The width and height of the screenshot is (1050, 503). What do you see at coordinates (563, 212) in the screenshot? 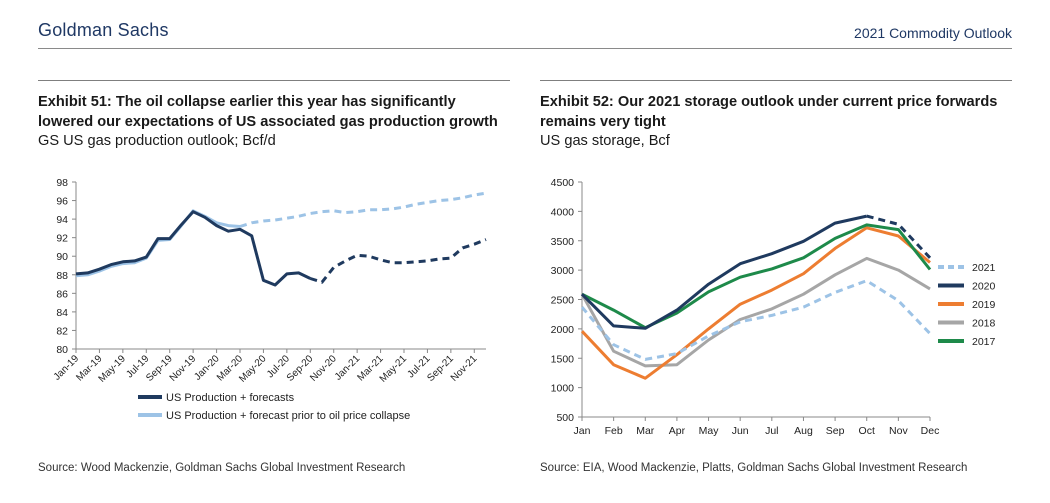
I see `y-tick-label: 4000` at bounding box center [563, 212].